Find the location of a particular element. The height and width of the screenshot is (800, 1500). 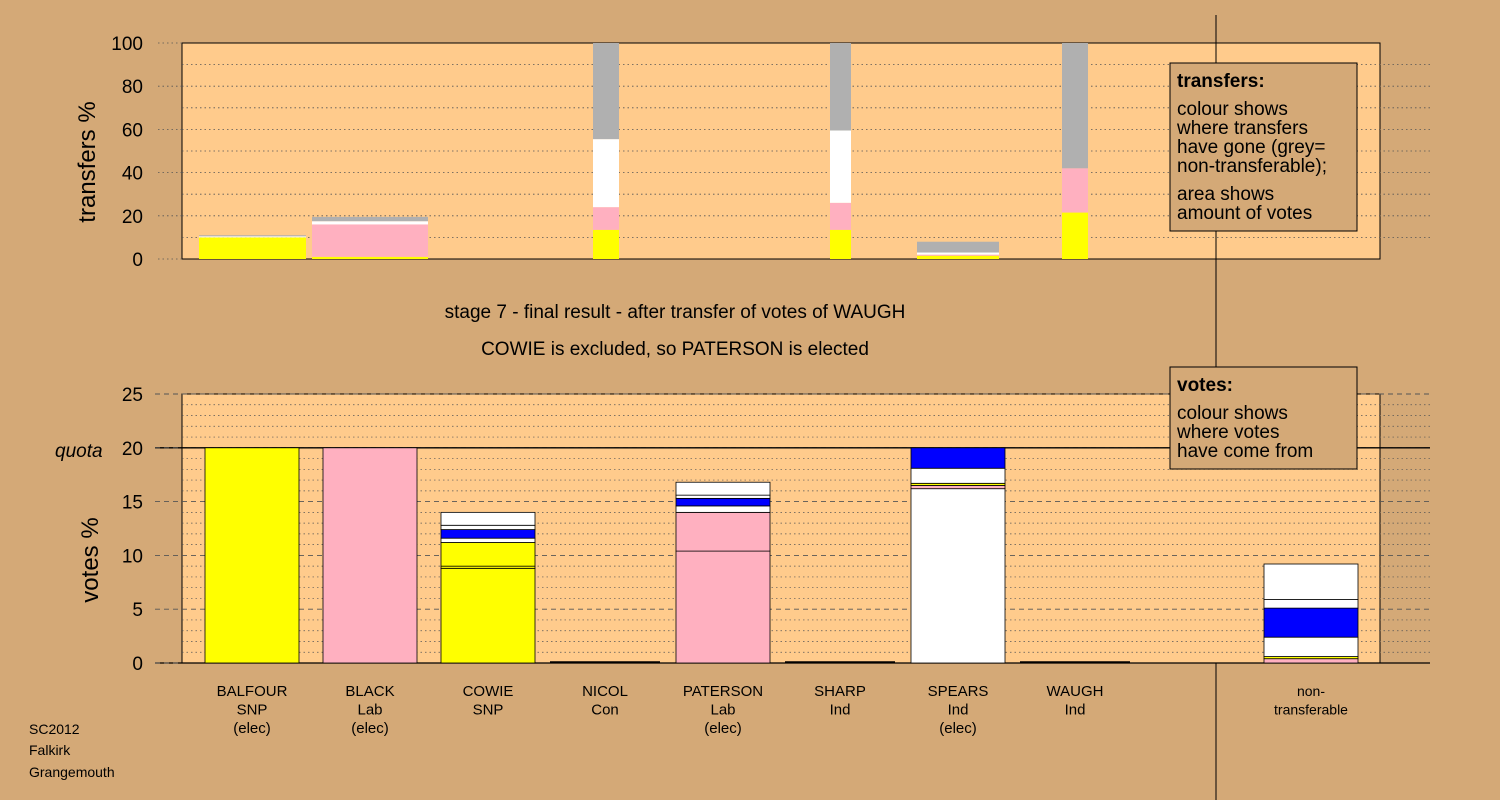

y-tick-label: 15 is located at coordinates (132, 503).